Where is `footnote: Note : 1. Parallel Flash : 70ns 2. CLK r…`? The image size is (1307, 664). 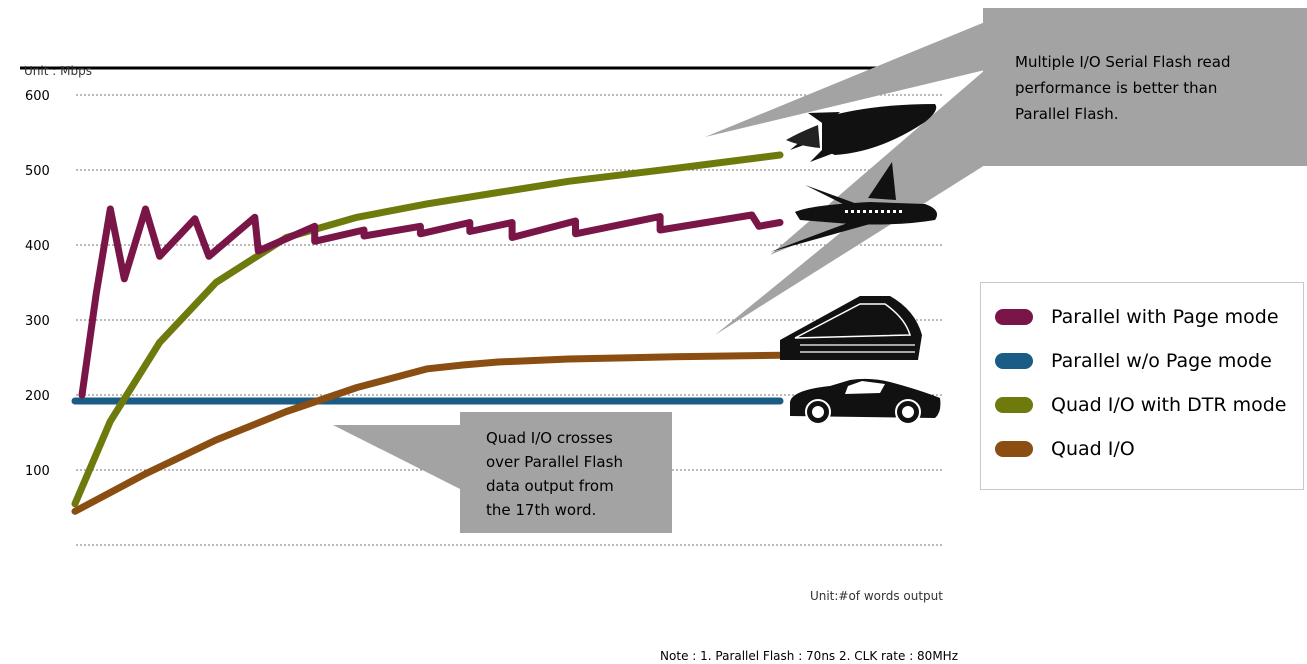
footnote: Note : 1. Parallel Flash : 70ns 2. CLK r… is located at coordinates (809, 656).